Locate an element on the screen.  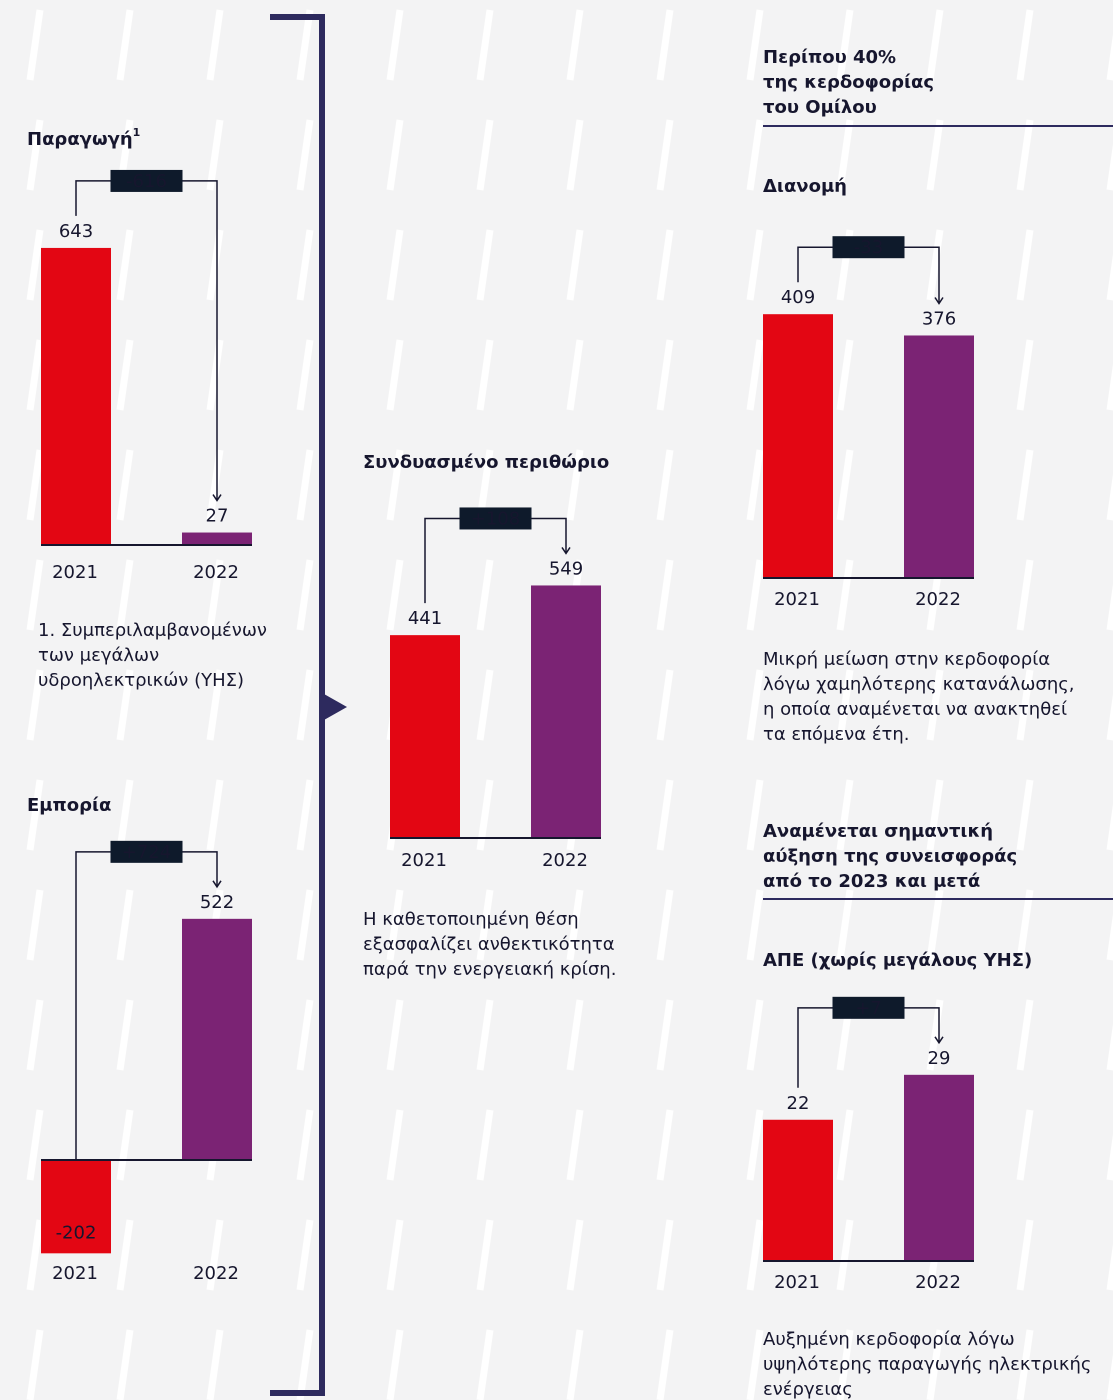
section-heading: της κερδοφορίας is located at coordinates (848, 82).